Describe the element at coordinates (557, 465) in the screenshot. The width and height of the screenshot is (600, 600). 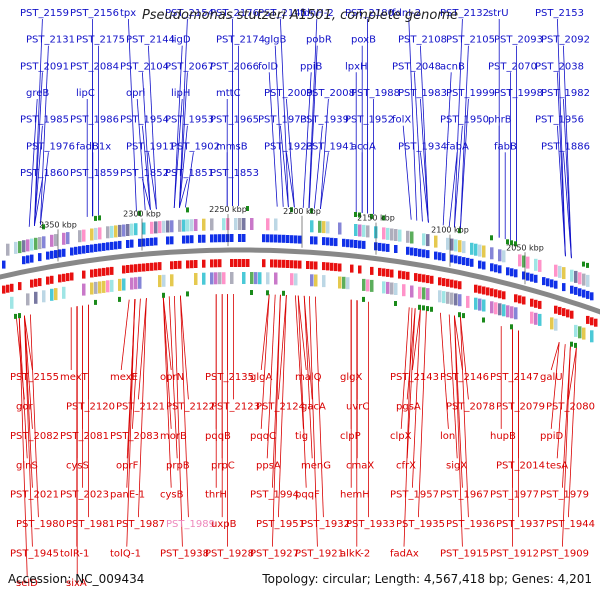
I see `reverse-gene-label: tesA` at that location.